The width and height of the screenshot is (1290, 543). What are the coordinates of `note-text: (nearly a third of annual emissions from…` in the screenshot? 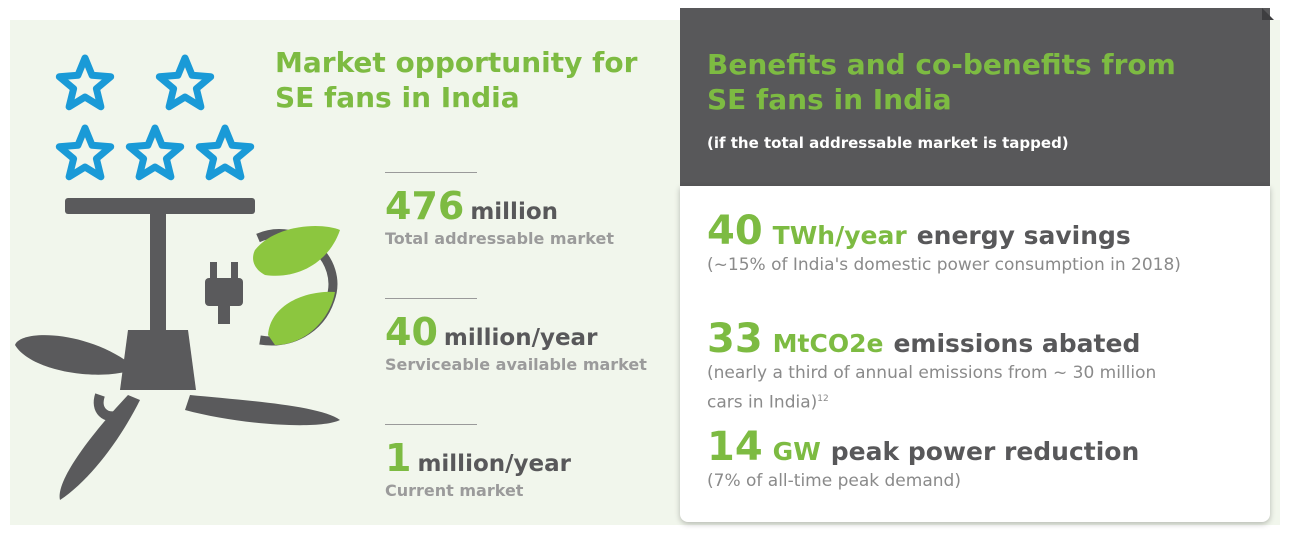 It's located at (932, 373).